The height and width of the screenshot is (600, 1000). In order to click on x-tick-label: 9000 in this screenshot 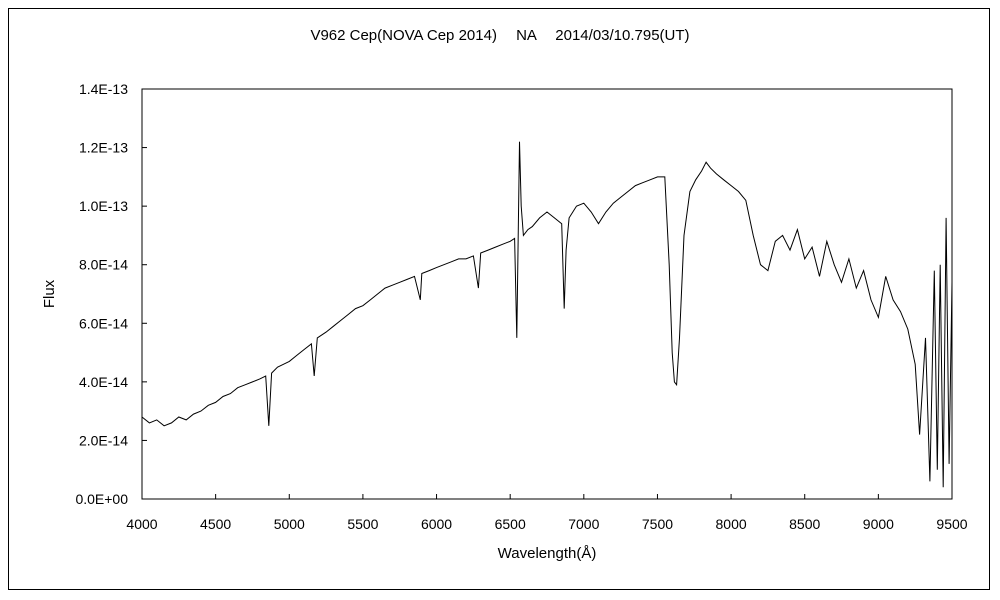, I will do `click(878, 524)`.